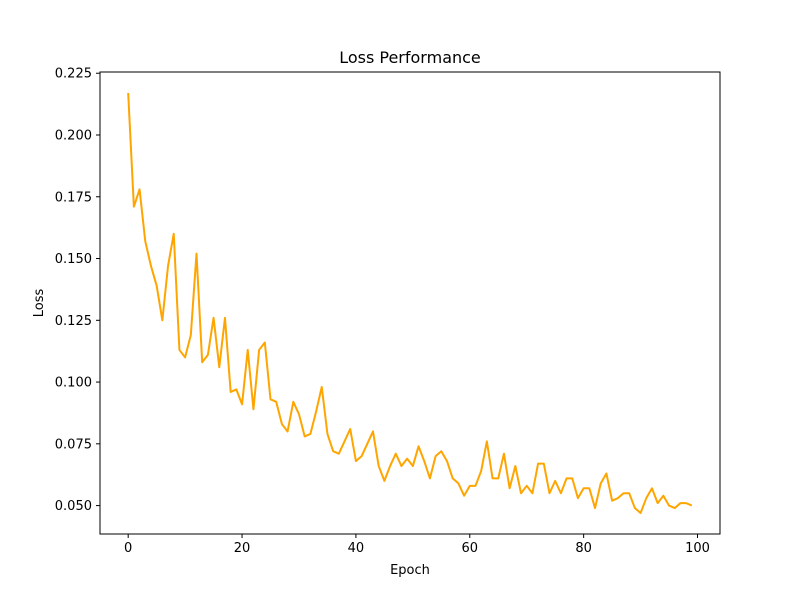 This screenshot has height=600, width=800. I want to click on y-axis-ticks: 0.050 0.075 0.100 0.125 0.150 0.175 0.200 0.225, so click(77, 290).